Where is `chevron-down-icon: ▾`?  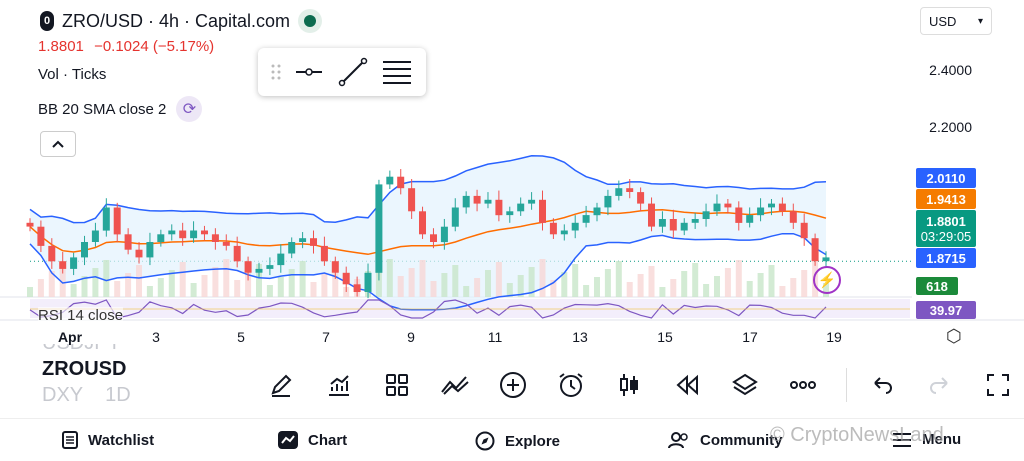 chevron-down-icon: ▾ is located at coordinates (980, 21).